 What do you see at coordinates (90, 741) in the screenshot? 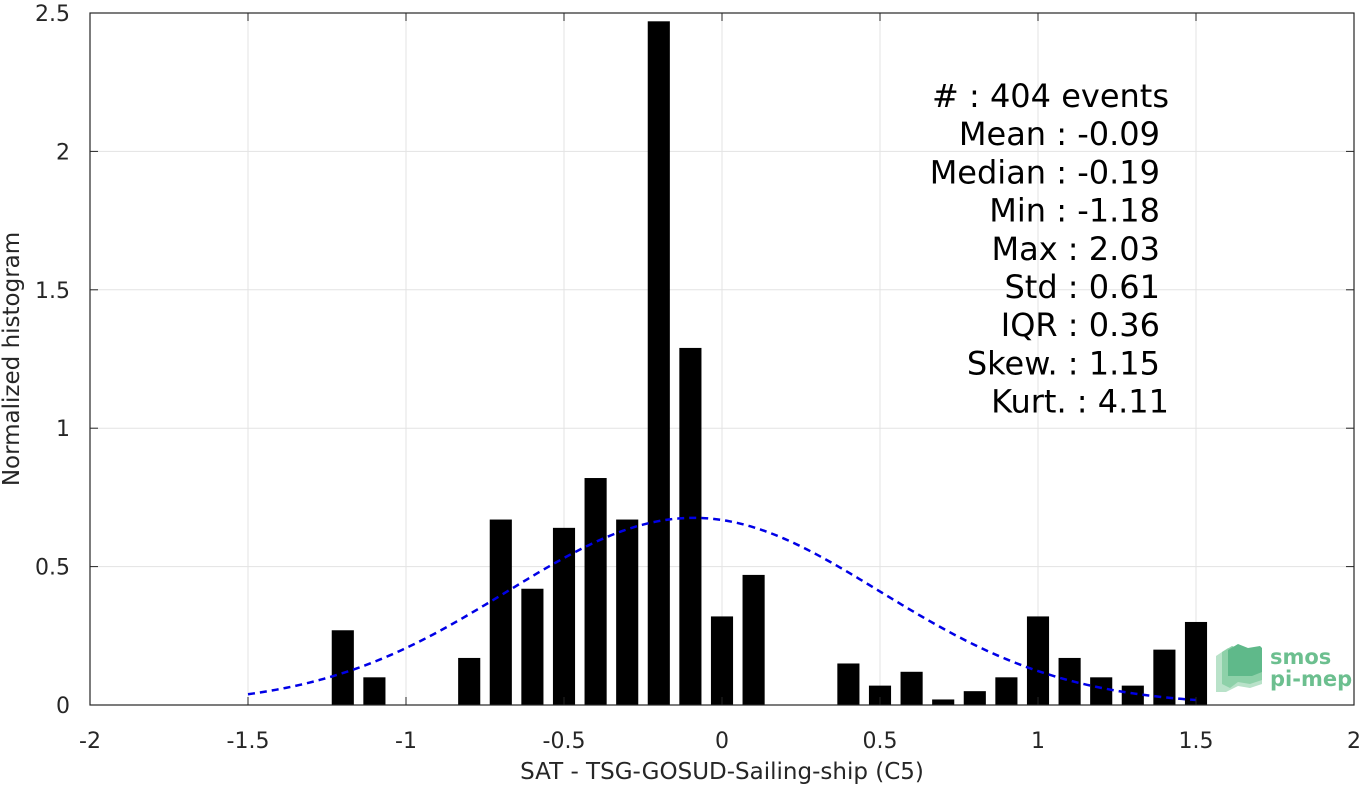
I see `x-tick-label: -2` at bounding box center [90, 741].